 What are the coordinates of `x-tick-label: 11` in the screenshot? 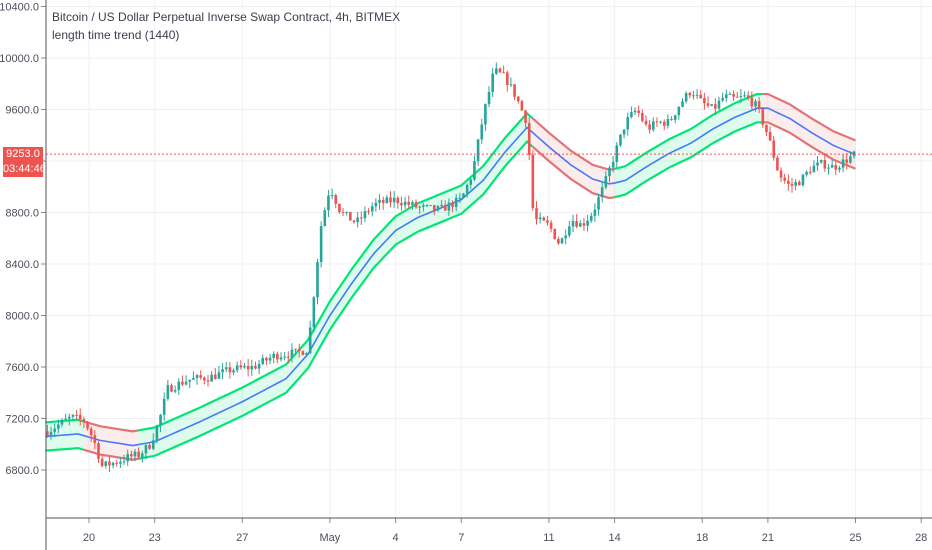 It's located at (548, 538).